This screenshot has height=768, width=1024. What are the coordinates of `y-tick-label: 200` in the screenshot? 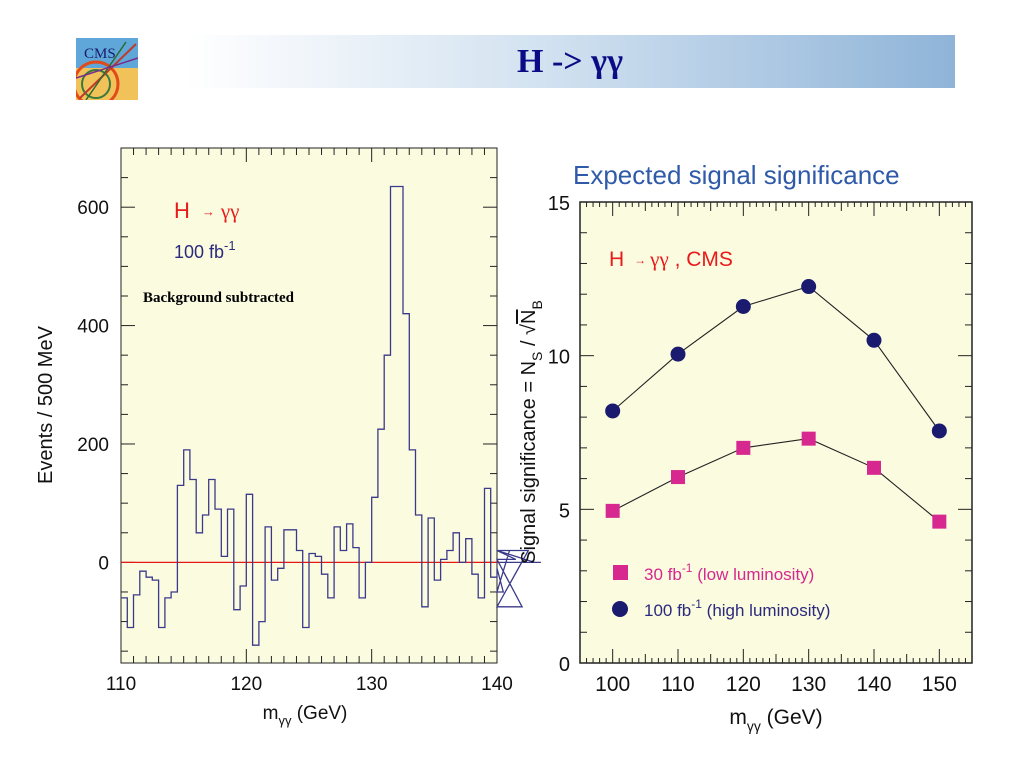 It's located at (93, 445).